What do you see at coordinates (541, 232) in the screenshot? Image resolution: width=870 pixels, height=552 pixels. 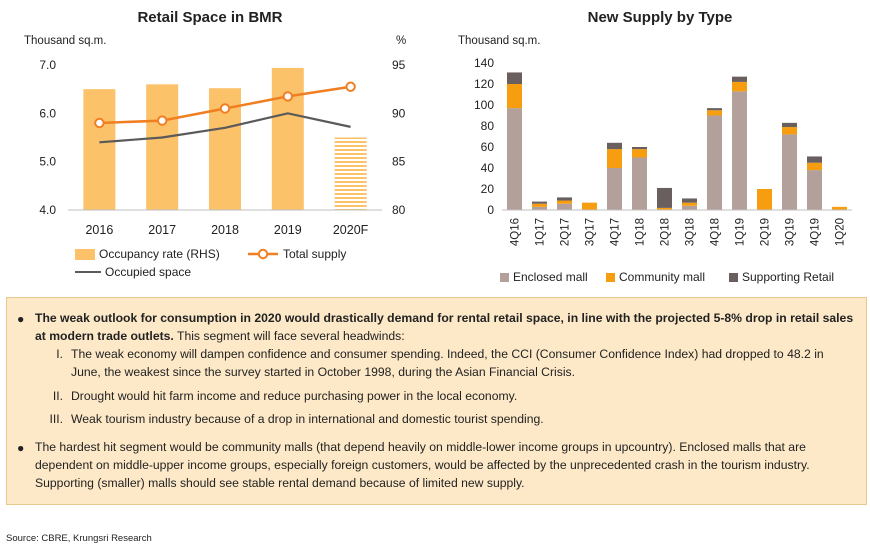 I see `right-x-tick-label: 1Q17` at bounding box center [541, 232].